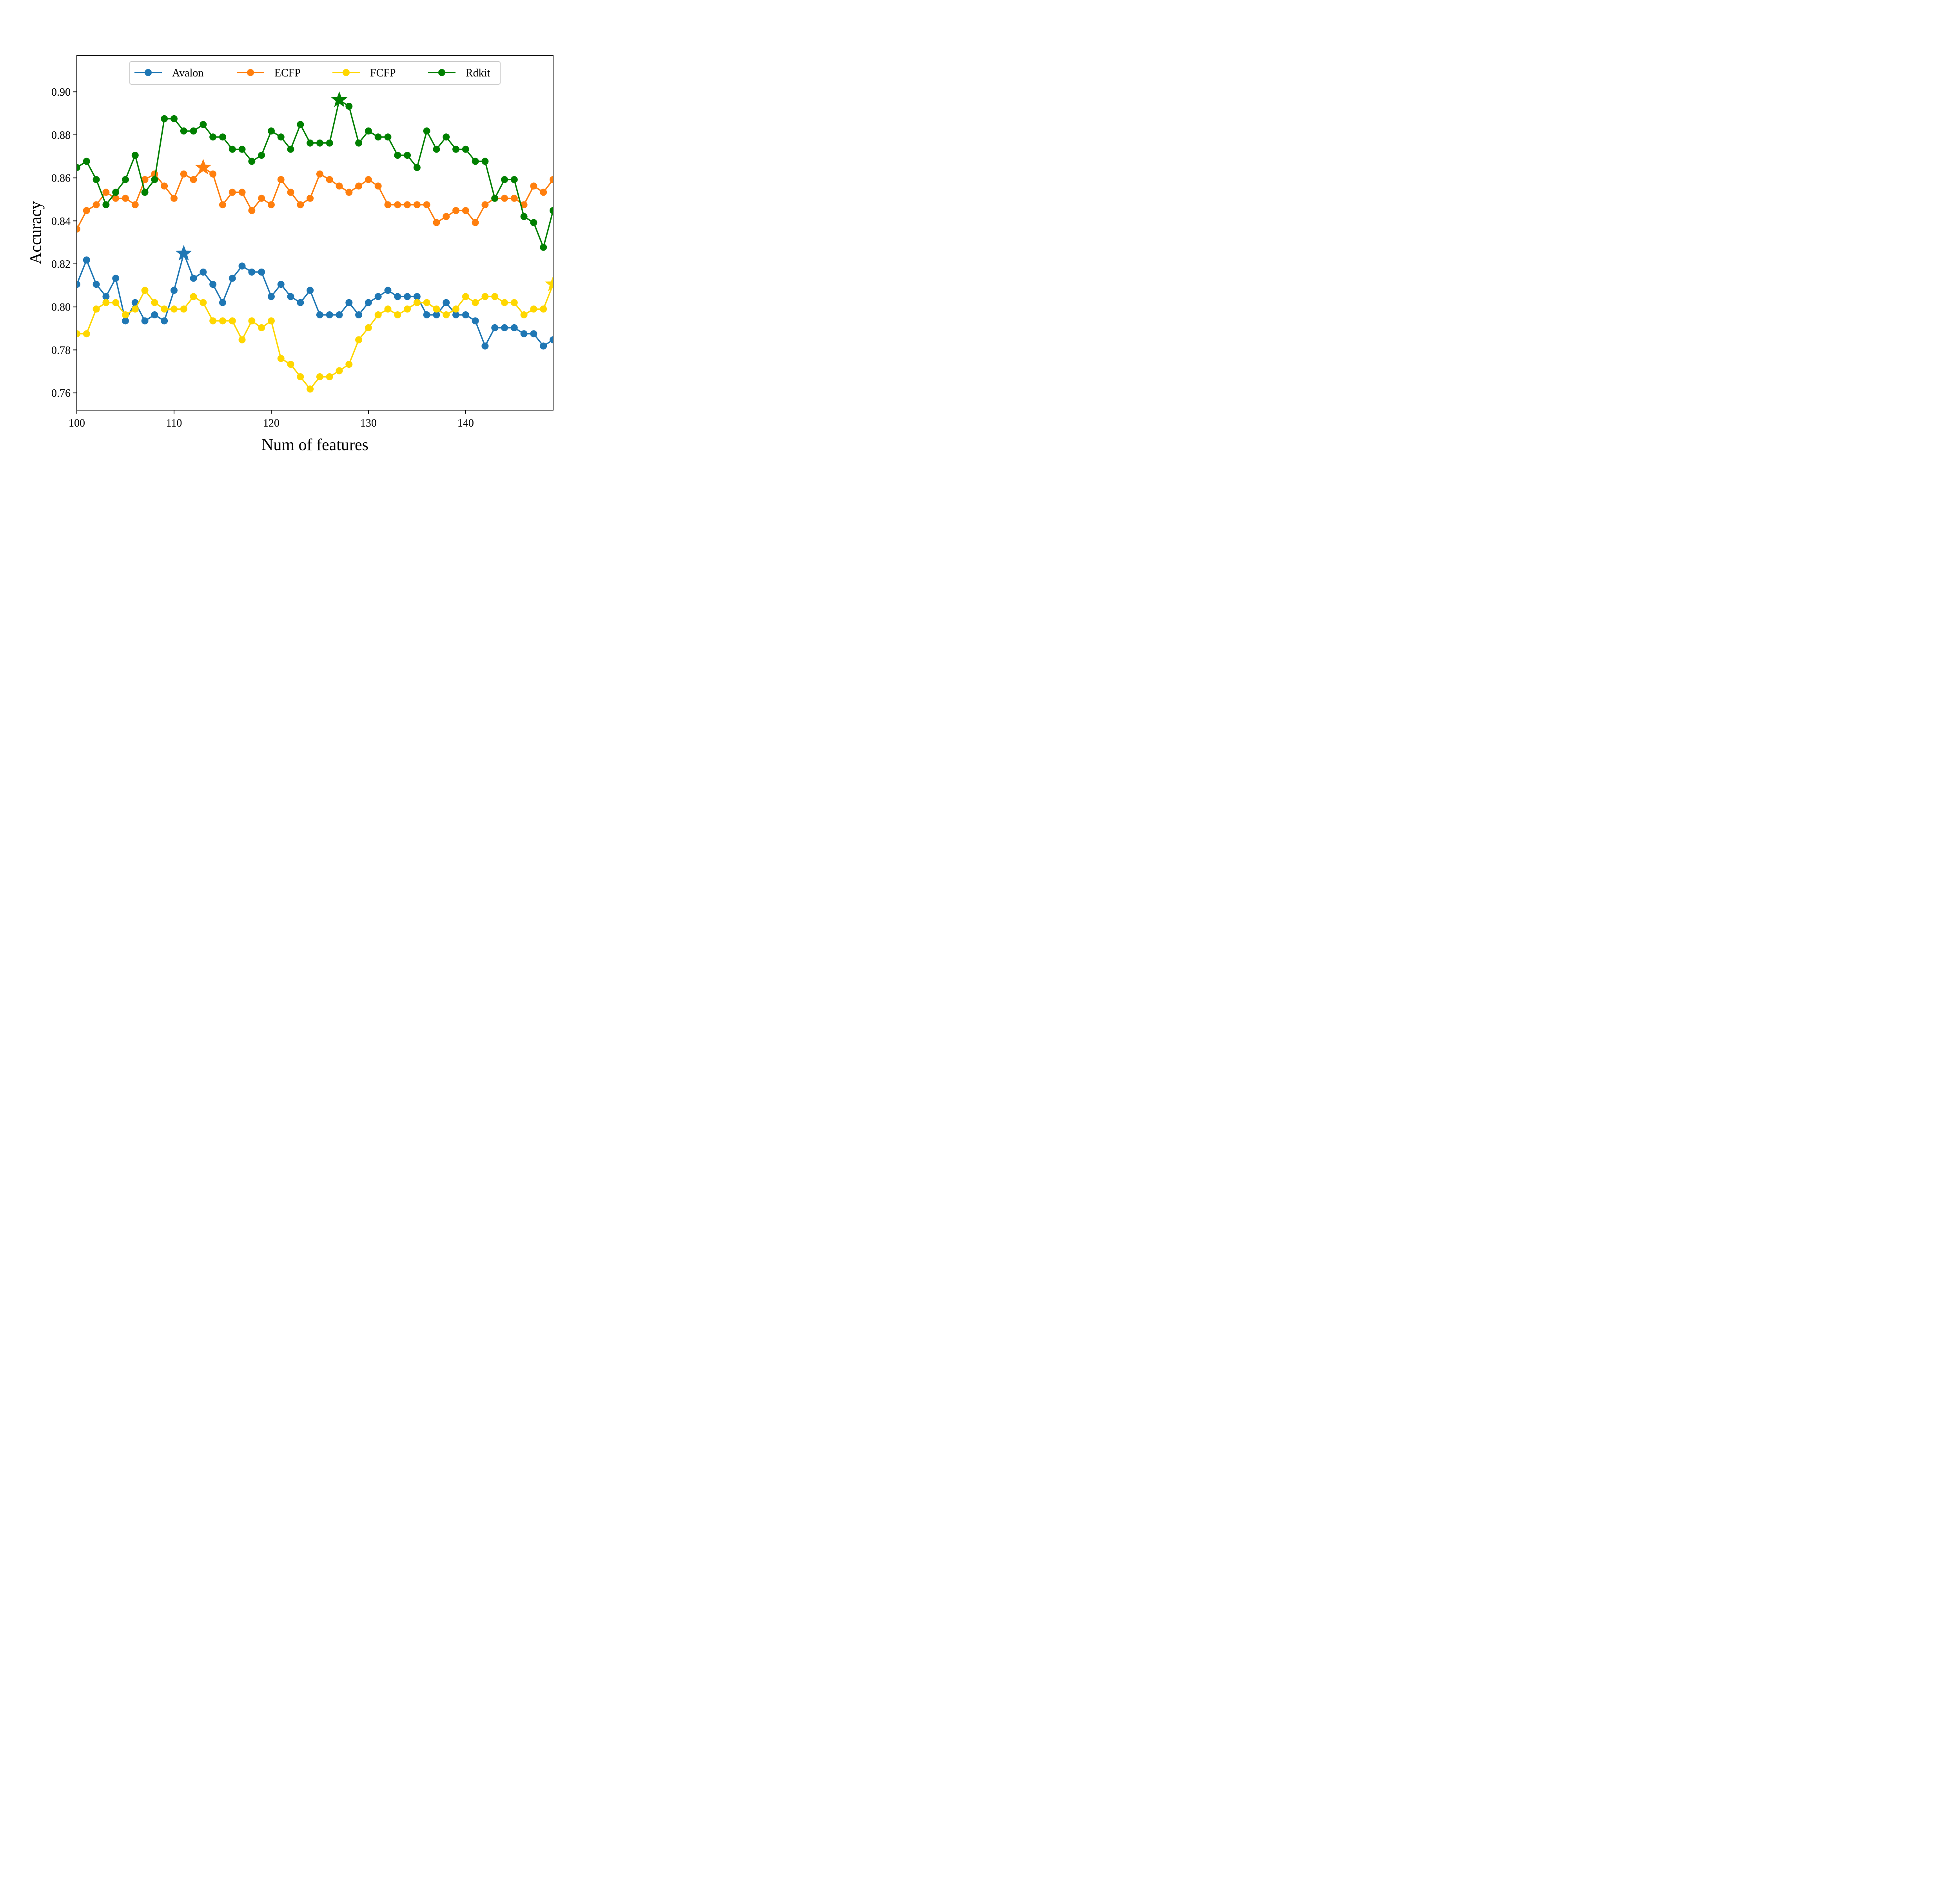  Describe the element at coordinates (287, 73) in the screenshot. I see `legend-label-ecfp: ECFP` at that location.